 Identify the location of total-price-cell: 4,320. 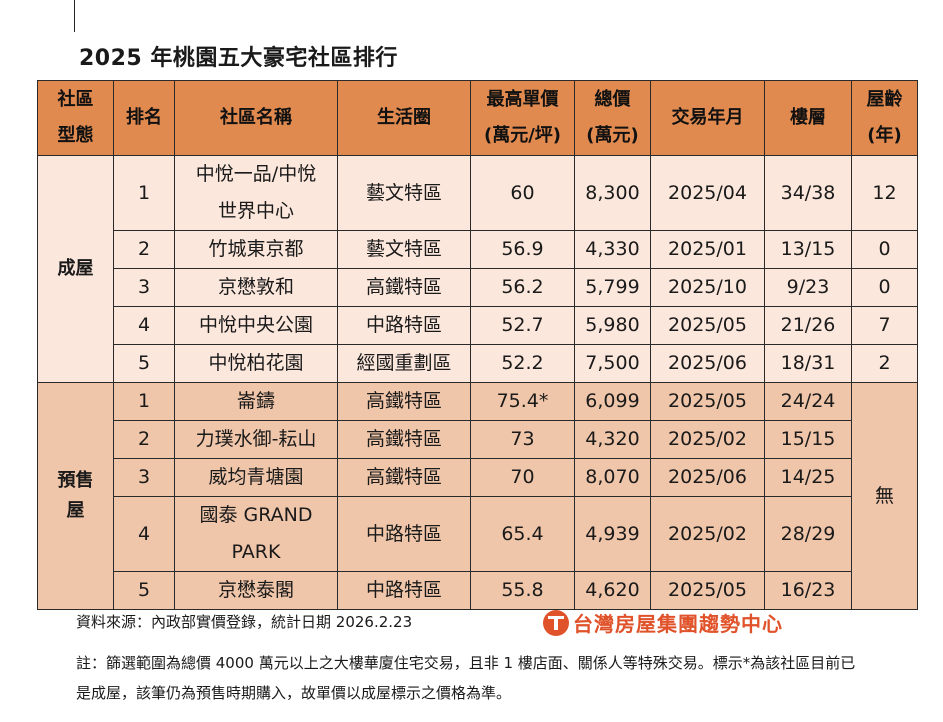
(612, 439).